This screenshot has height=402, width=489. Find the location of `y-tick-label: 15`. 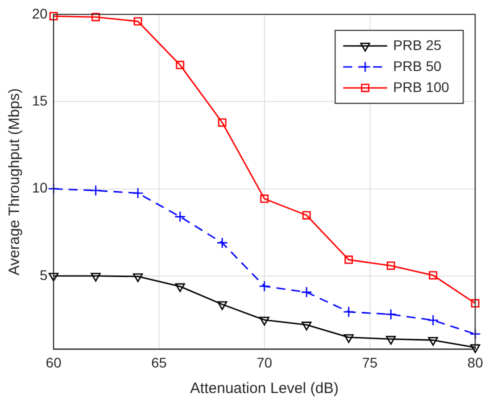

y-tick-label: 15 is located at coordinates (40, 100).